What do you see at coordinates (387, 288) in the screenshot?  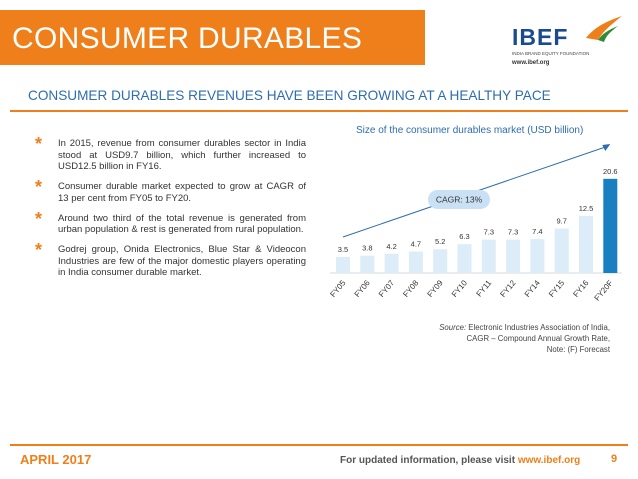 I see `x-tick-label: FY07` at bounding box center [387, 288].